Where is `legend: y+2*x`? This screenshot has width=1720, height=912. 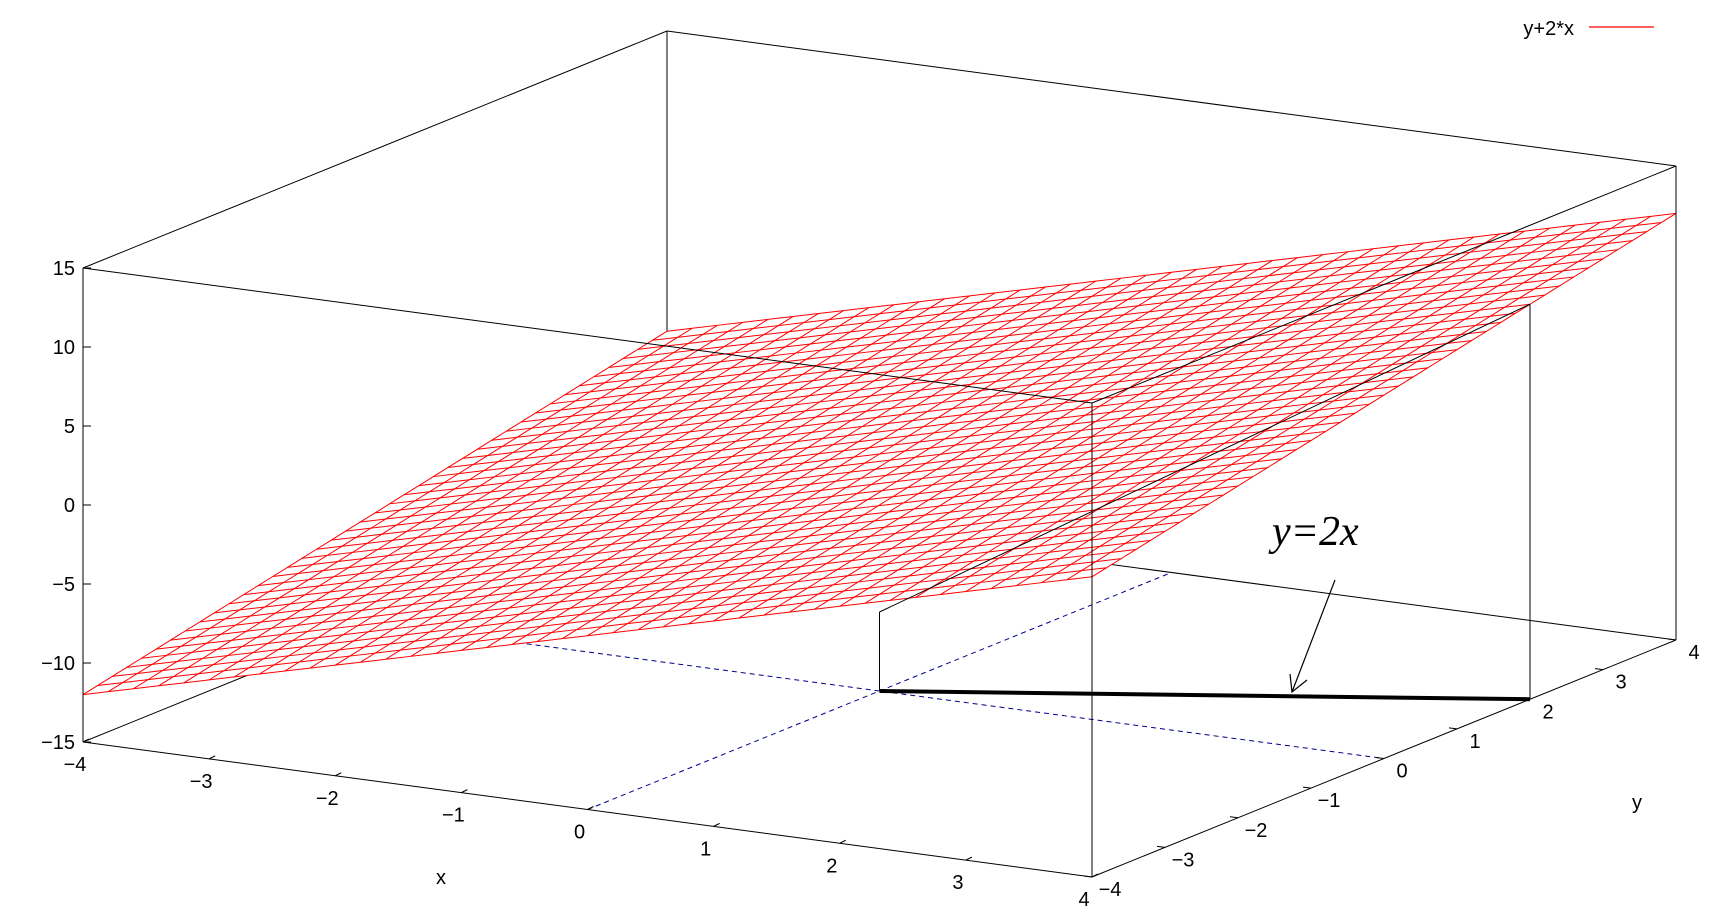 legend: y+2*x is located at coordinates (1588, 29).